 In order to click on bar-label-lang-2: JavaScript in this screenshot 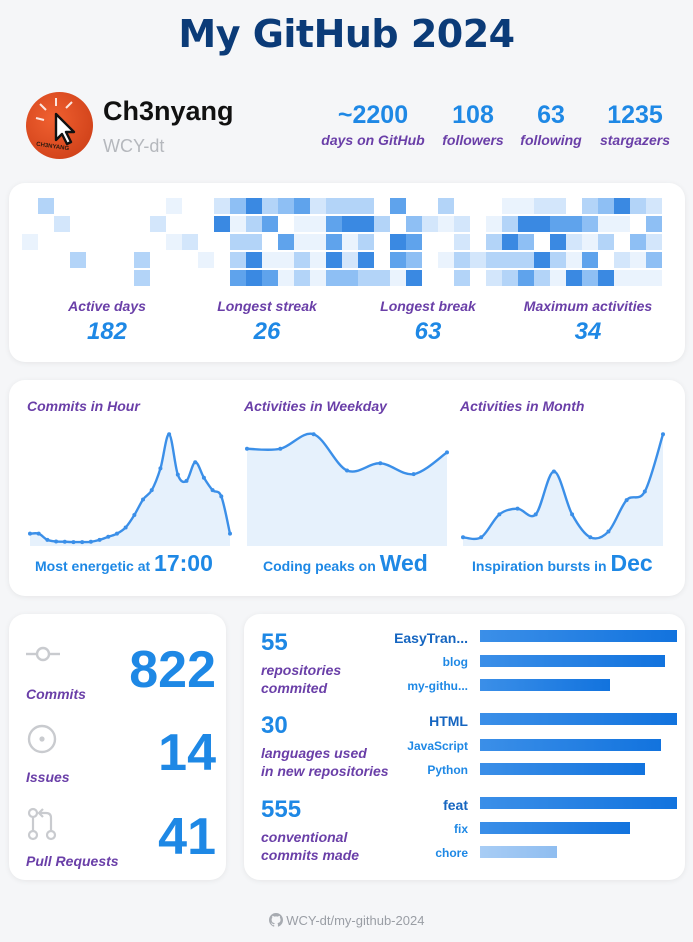, I will do `click(437, 746)`.